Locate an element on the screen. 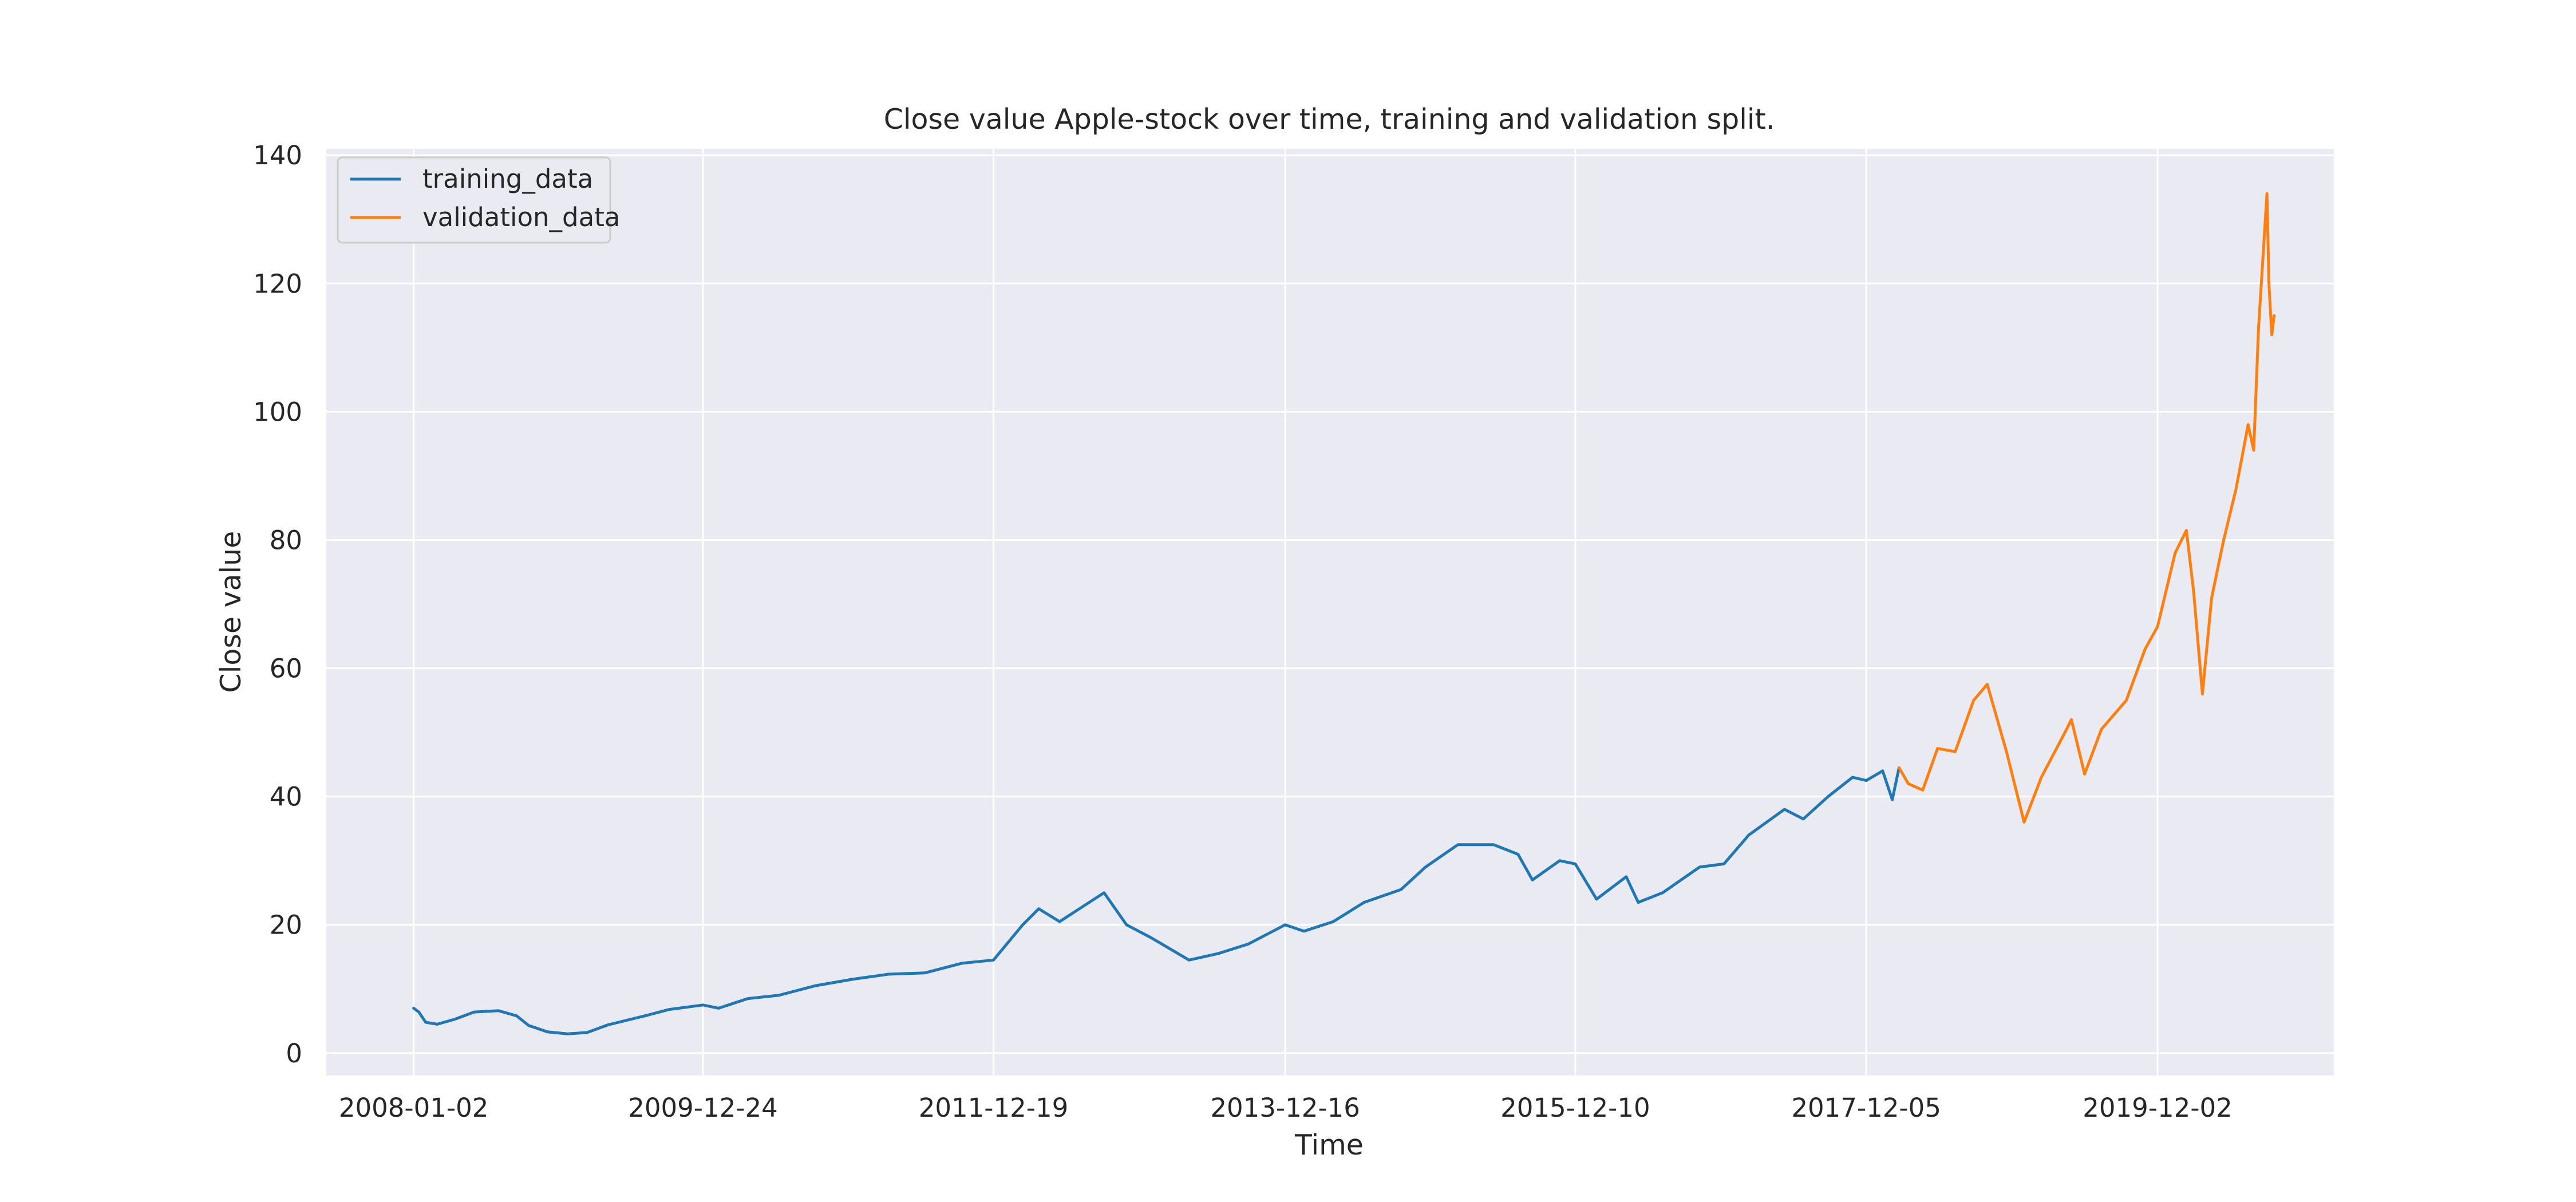 The height and width of the screenshot is (1202, 2576). legend-box is located at coordinates (474, 200).